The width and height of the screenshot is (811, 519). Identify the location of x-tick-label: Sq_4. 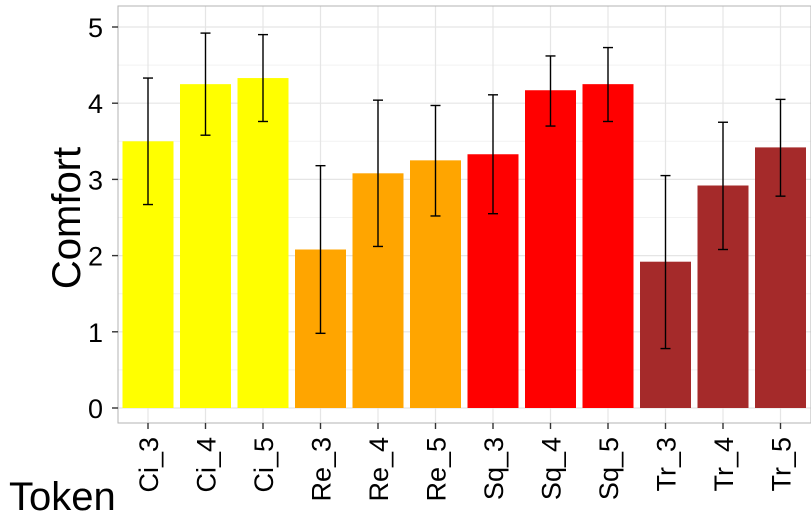
(552, 468).